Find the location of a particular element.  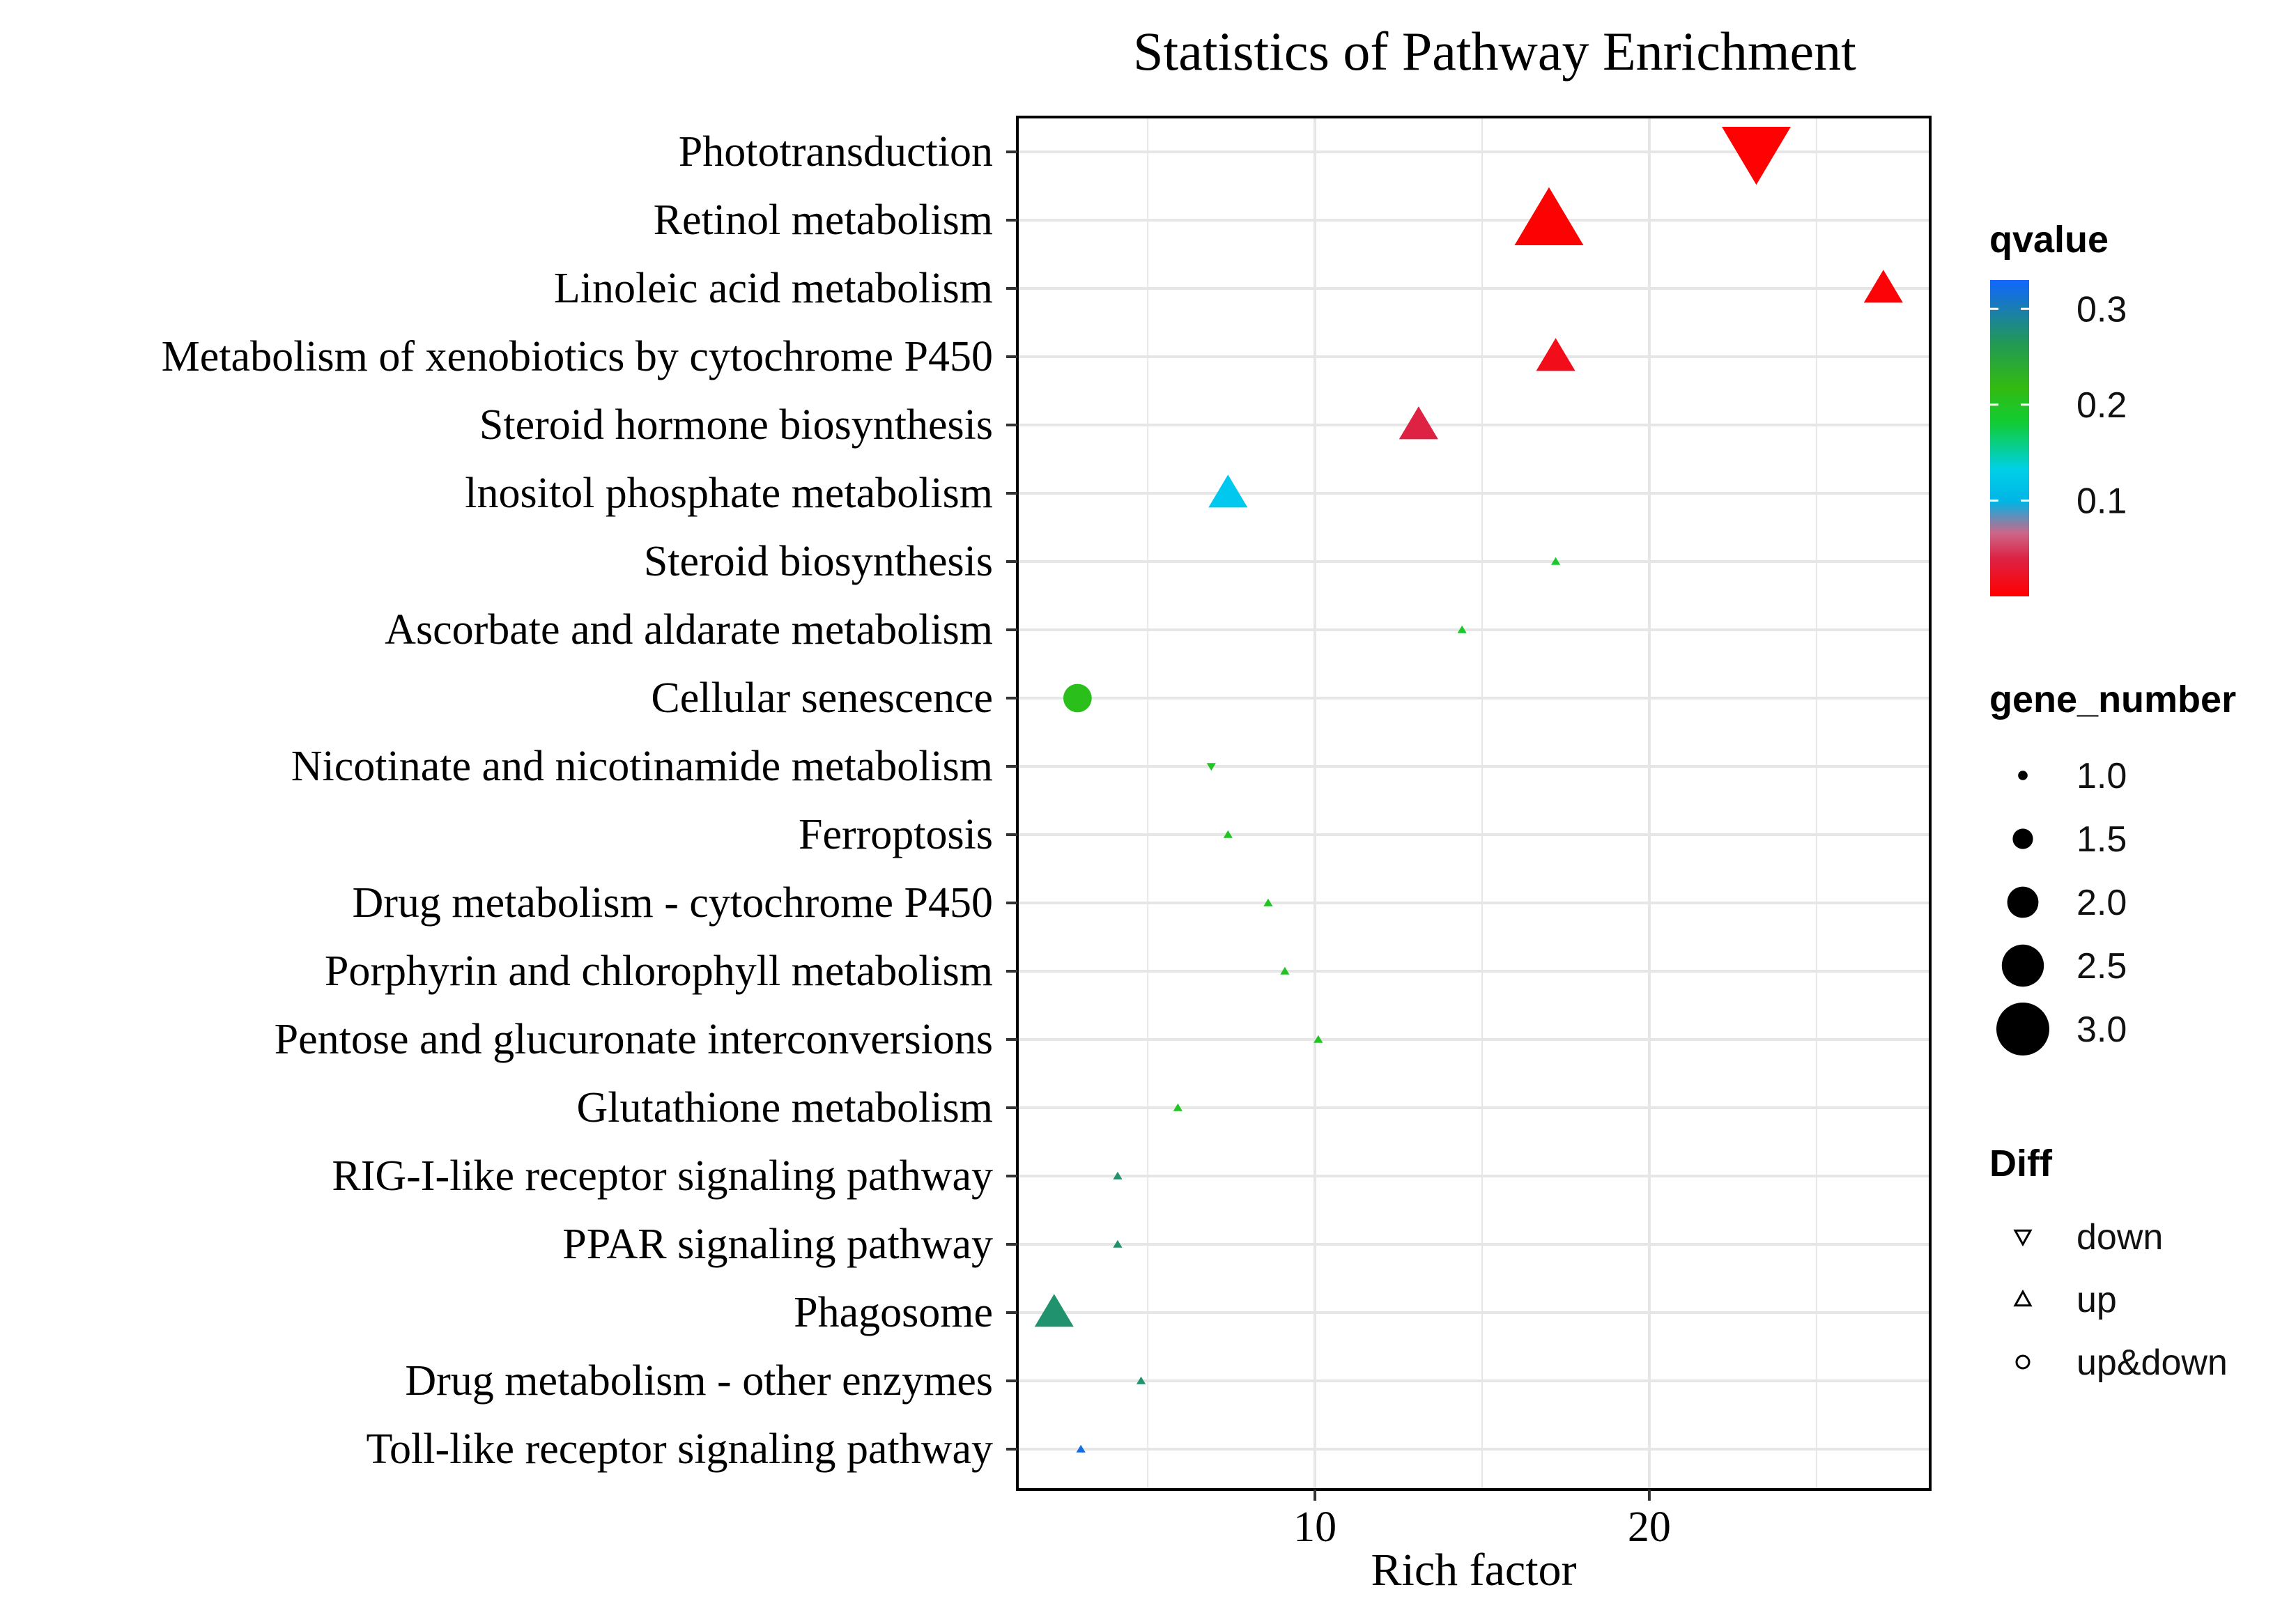

diff-key-down-triangle-icon is located at coordinates (2023, 1238).